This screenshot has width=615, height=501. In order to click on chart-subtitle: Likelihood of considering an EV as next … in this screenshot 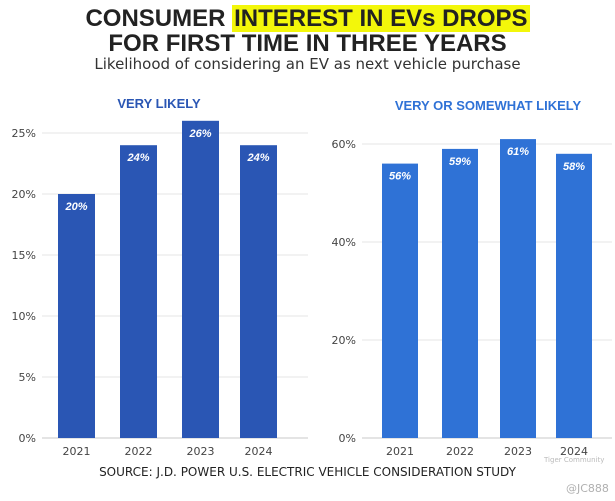, I will do `click(307, 64)`.